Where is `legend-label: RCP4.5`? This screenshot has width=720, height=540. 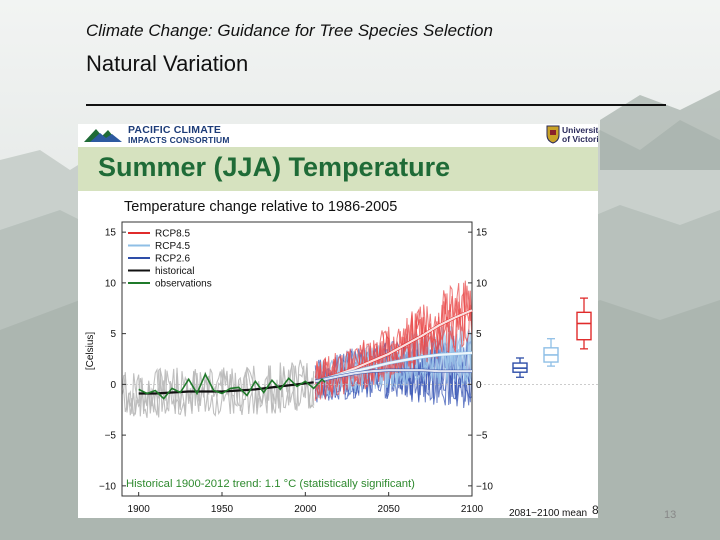
legend-label: RCP4.5 is located at coordinates (172, 246).